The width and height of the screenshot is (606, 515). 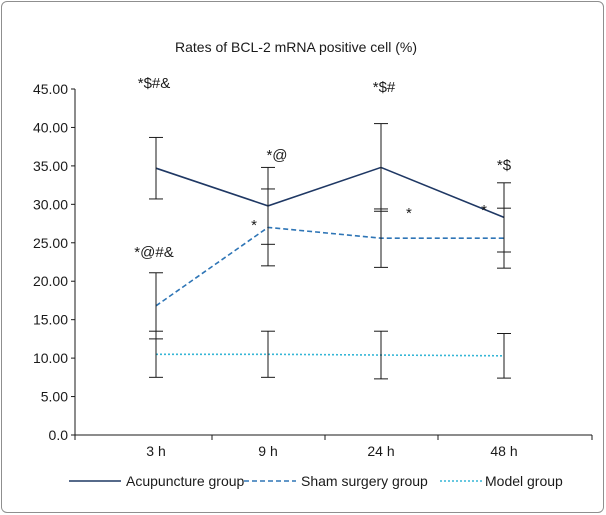 What do you see at coordinates (503, 451) in the screenshot?
I see `x-tick-label: 48 h` at bounding box center [503, 451].